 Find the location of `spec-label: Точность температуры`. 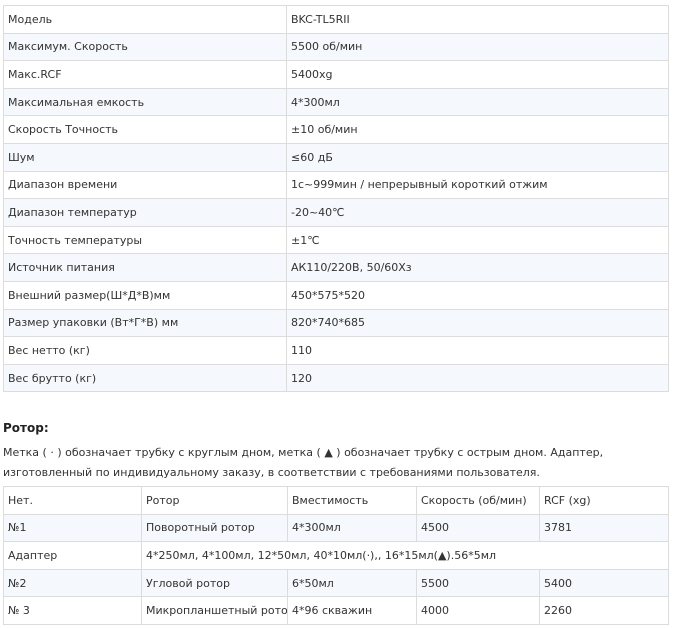

spec-label: Точность температуры is located at coordinates (145, 240).